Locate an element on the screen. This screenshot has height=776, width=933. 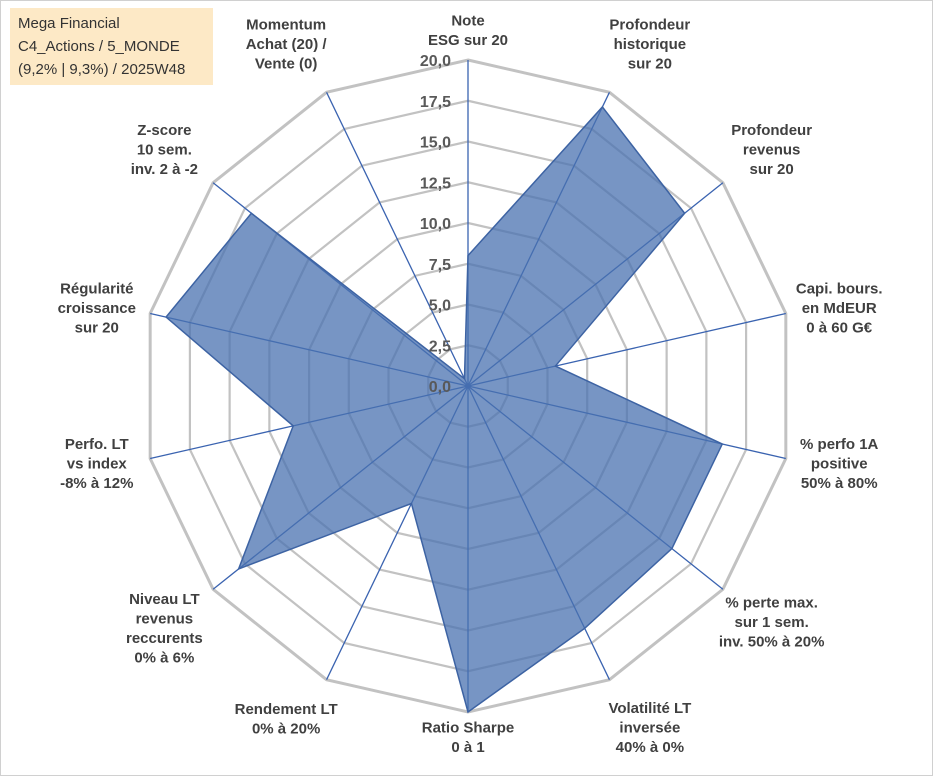
axis-label-1: Profondeur historique sur 20 is located at coordinates (649, 45).